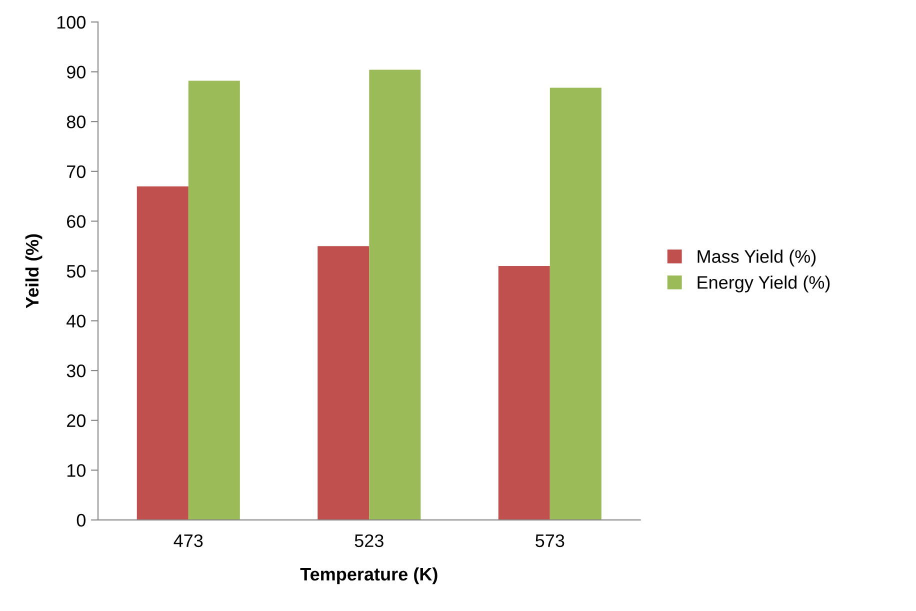 The width and height of the screenshot is (916, 611). What do you see at coordinates (764, 284) in the screenshot?
I see `legend-label: Energy Yield (%)` at bounding box center [764, 284].